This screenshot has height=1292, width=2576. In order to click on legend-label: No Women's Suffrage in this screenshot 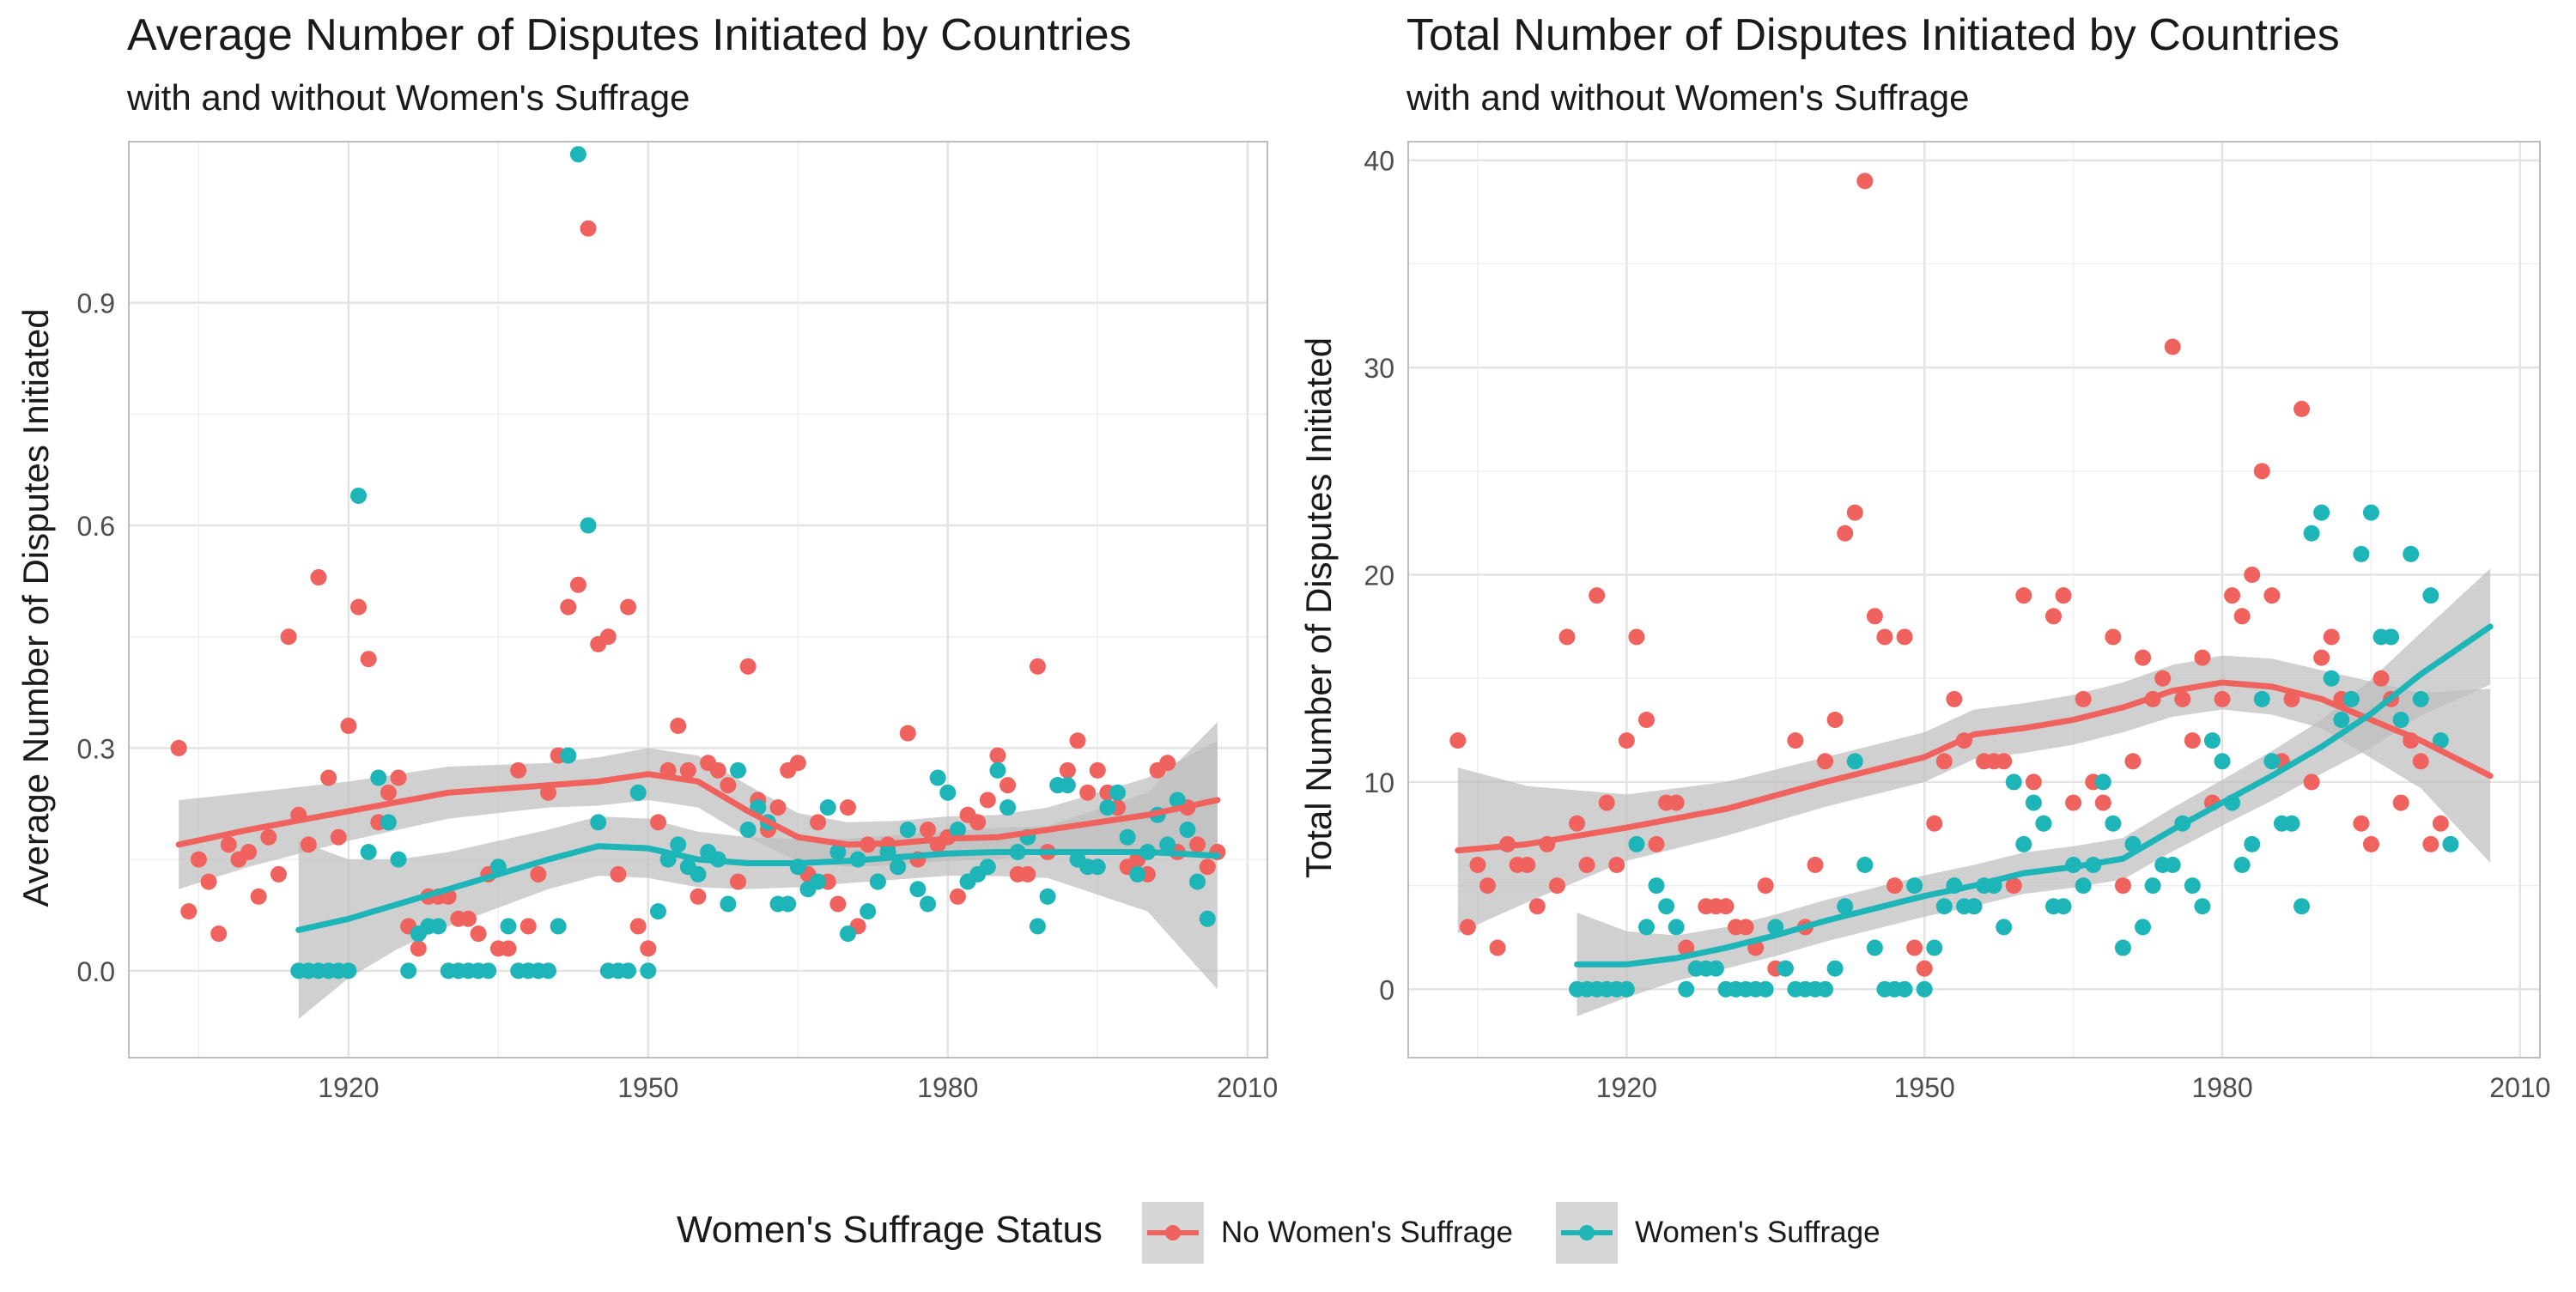, I will do `click(1367, 1232)`.